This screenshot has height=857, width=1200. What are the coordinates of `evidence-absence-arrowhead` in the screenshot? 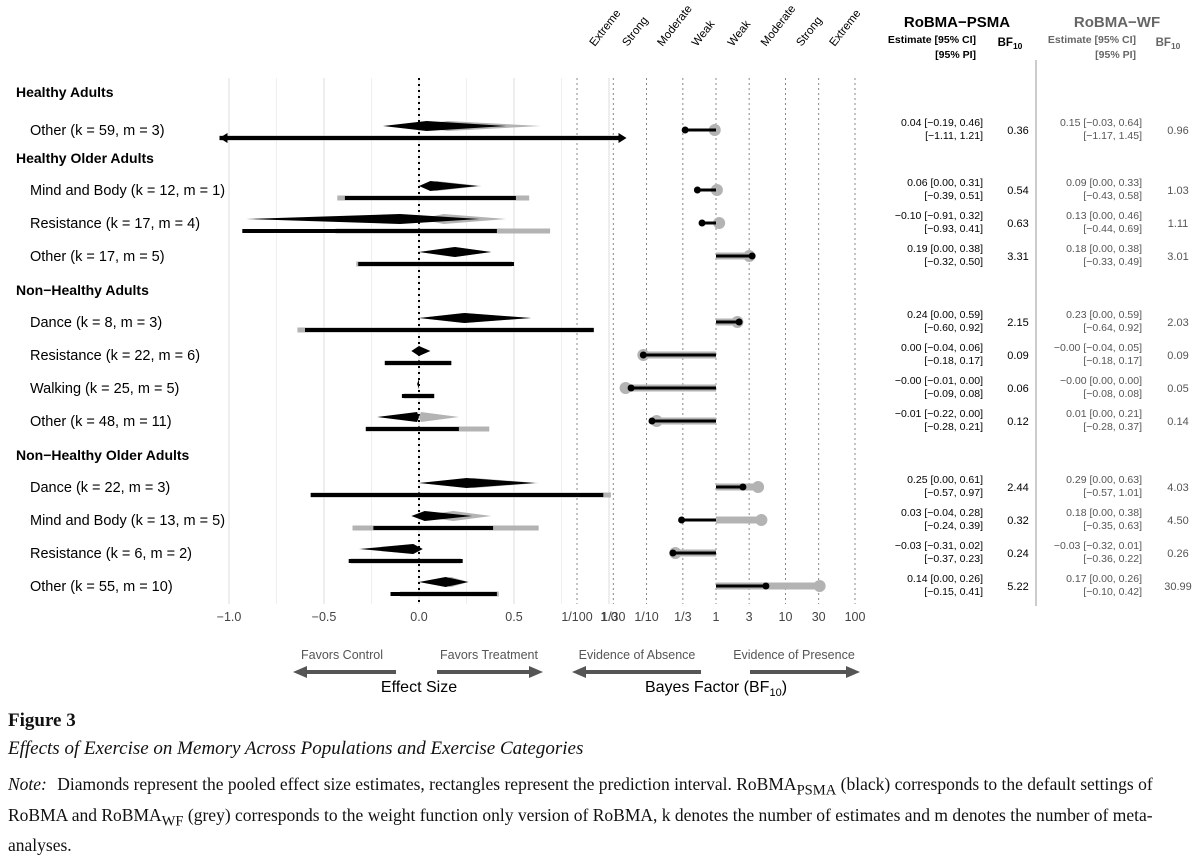 It's located at (579, 672).